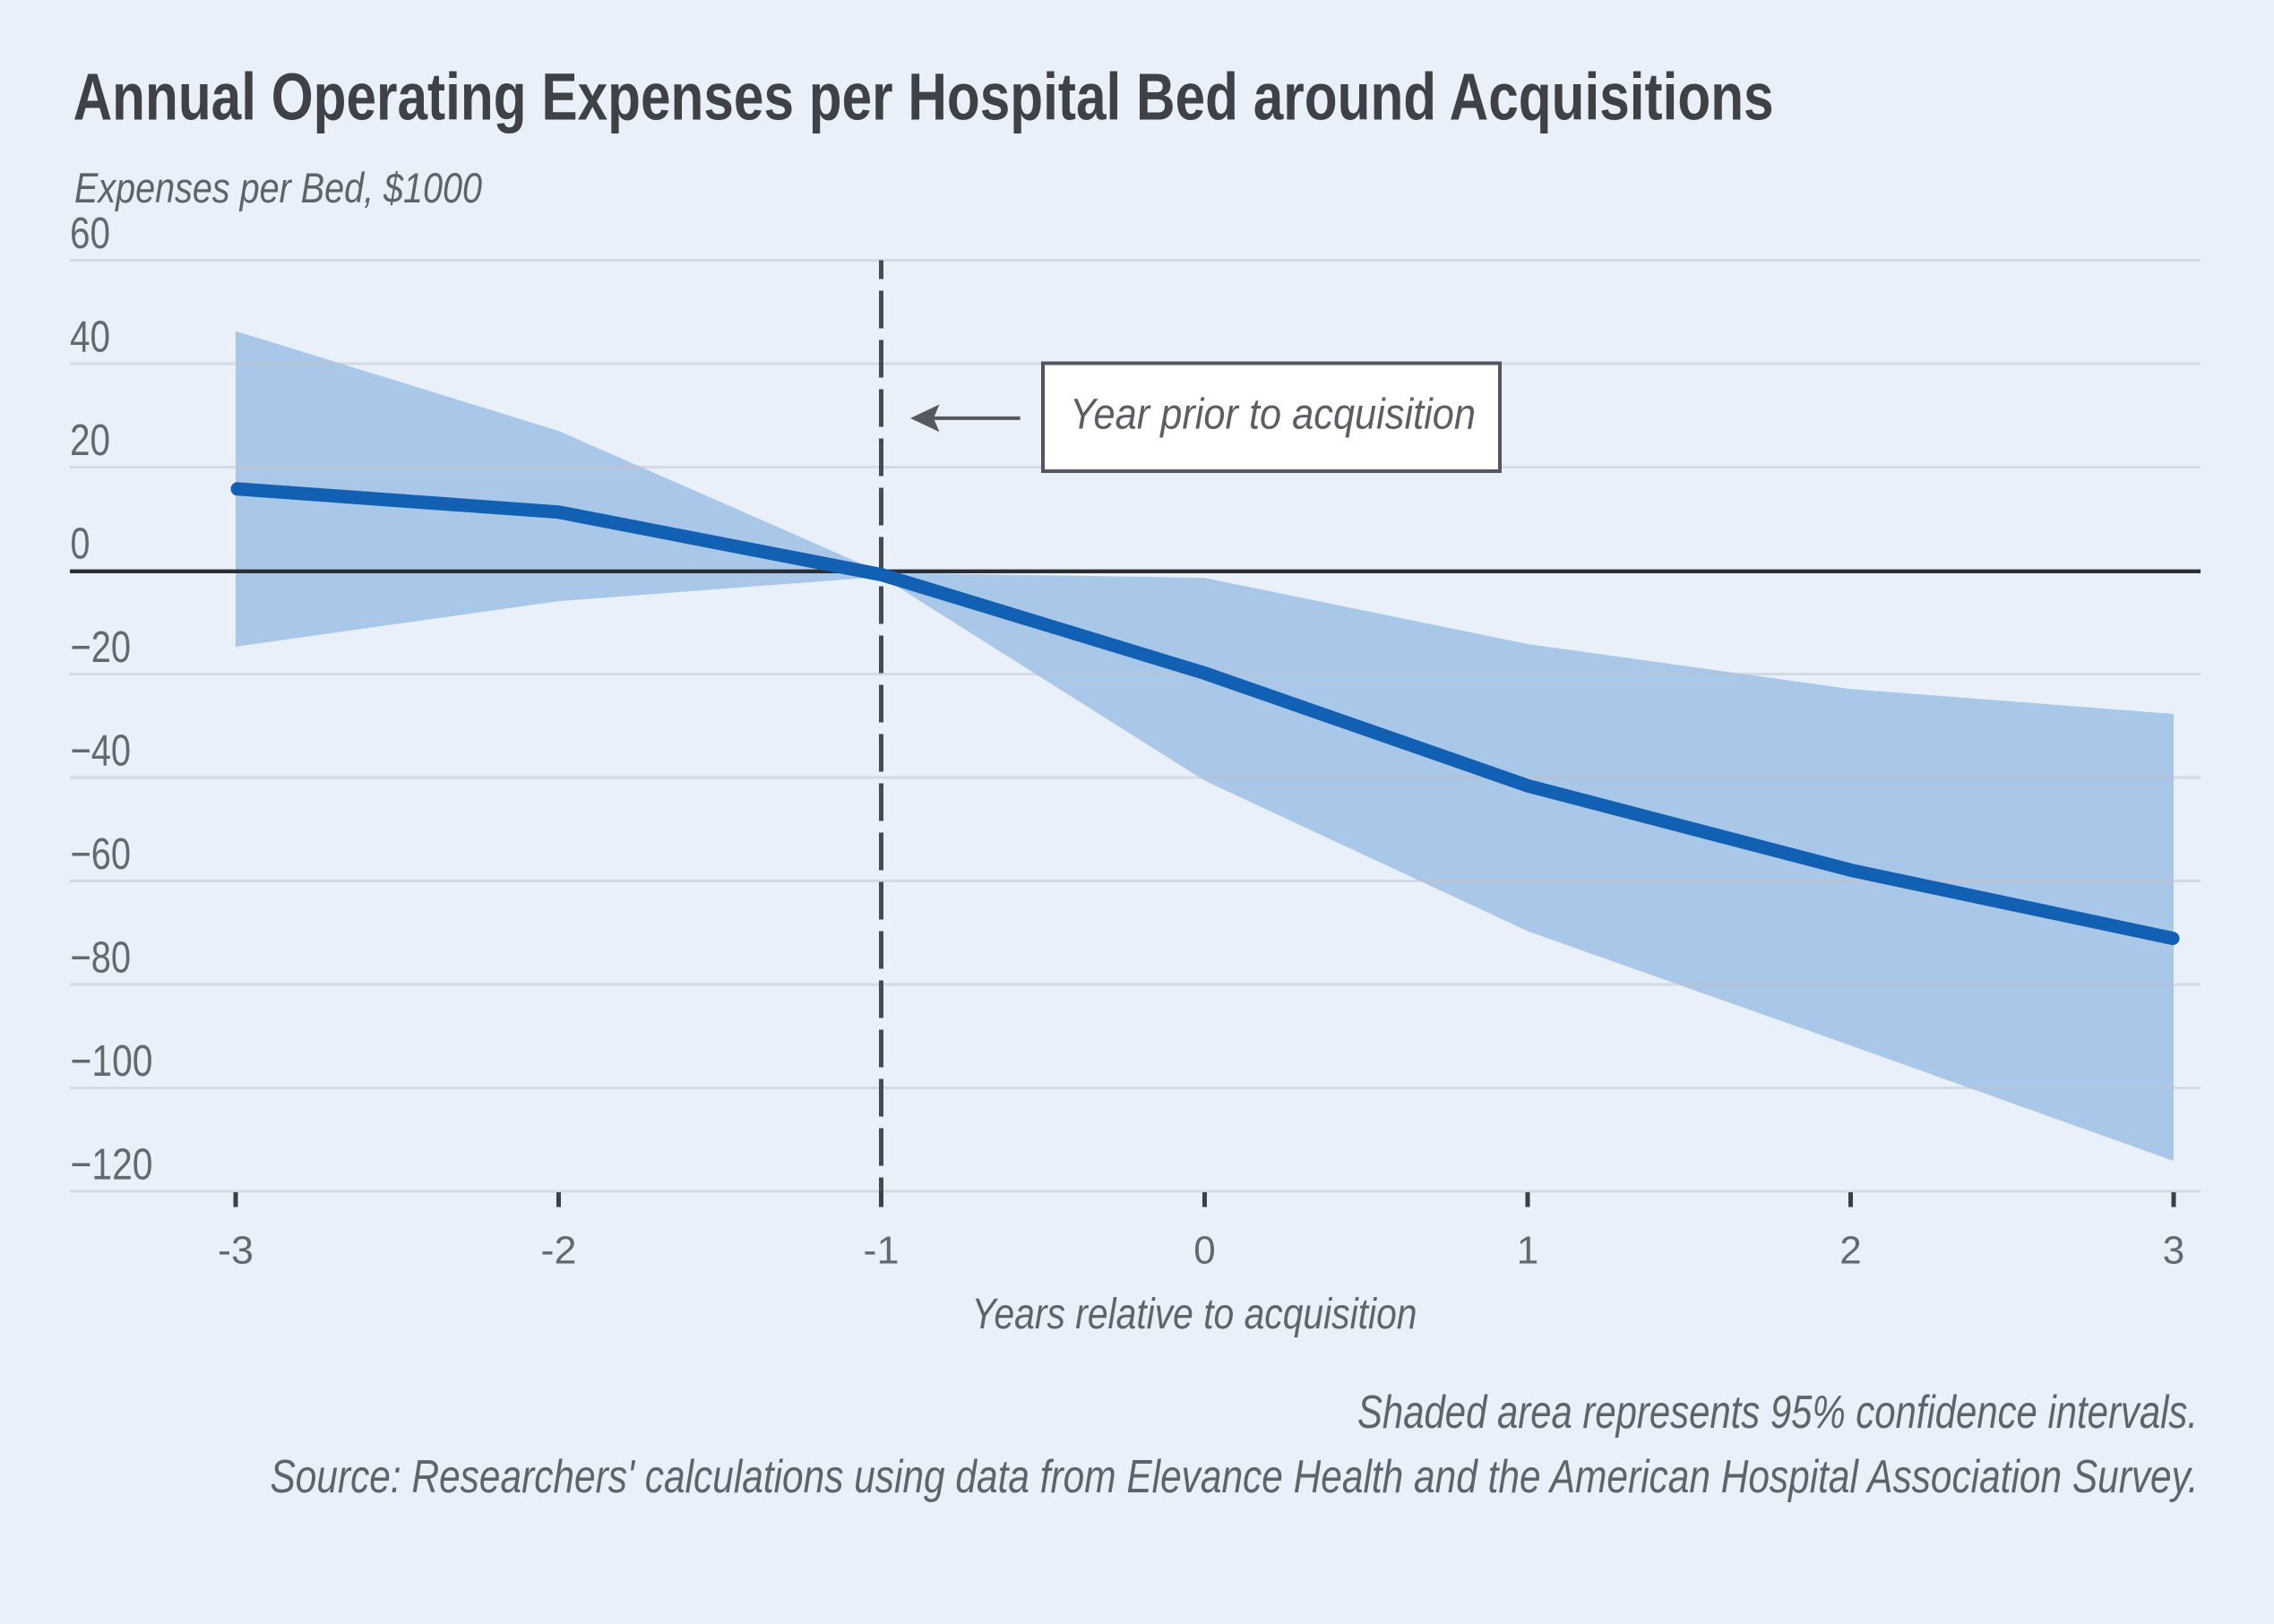 The image size is (2274, 1624). Describe the element at coordinates (559, 1251) in the screenshot. I see `svg-text: -2` at that location.